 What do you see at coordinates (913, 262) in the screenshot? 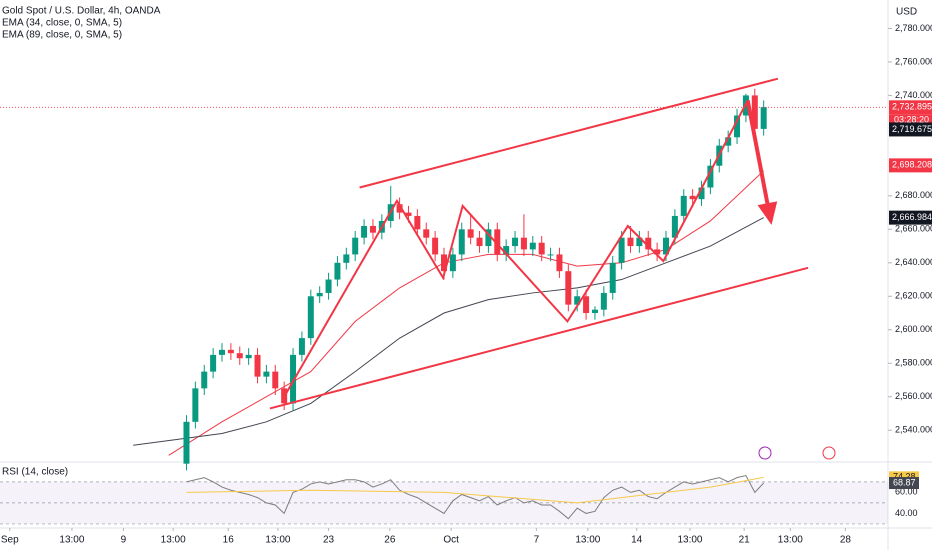
I see `y-tick-label: 2,640.000` at bounding box center [913, 262].